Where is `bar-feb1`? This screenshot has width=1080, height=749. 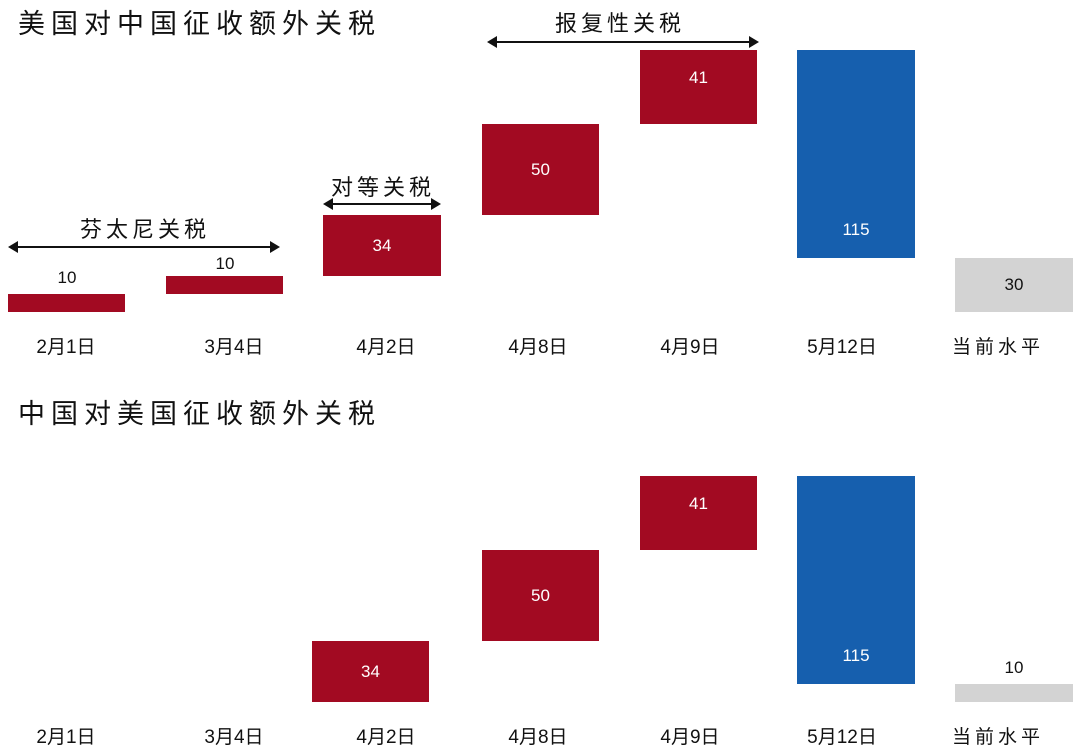
bar-feb1 is located at coordinates (66, 303).